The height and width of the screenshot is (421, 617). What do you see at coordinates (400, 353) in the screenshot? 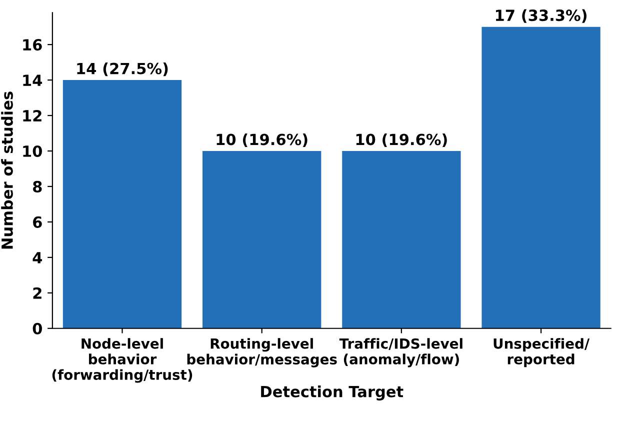
I see `x-tick-label: Traffic/IDS-level (anomaly/flow)` at bounding box center [400, 353].